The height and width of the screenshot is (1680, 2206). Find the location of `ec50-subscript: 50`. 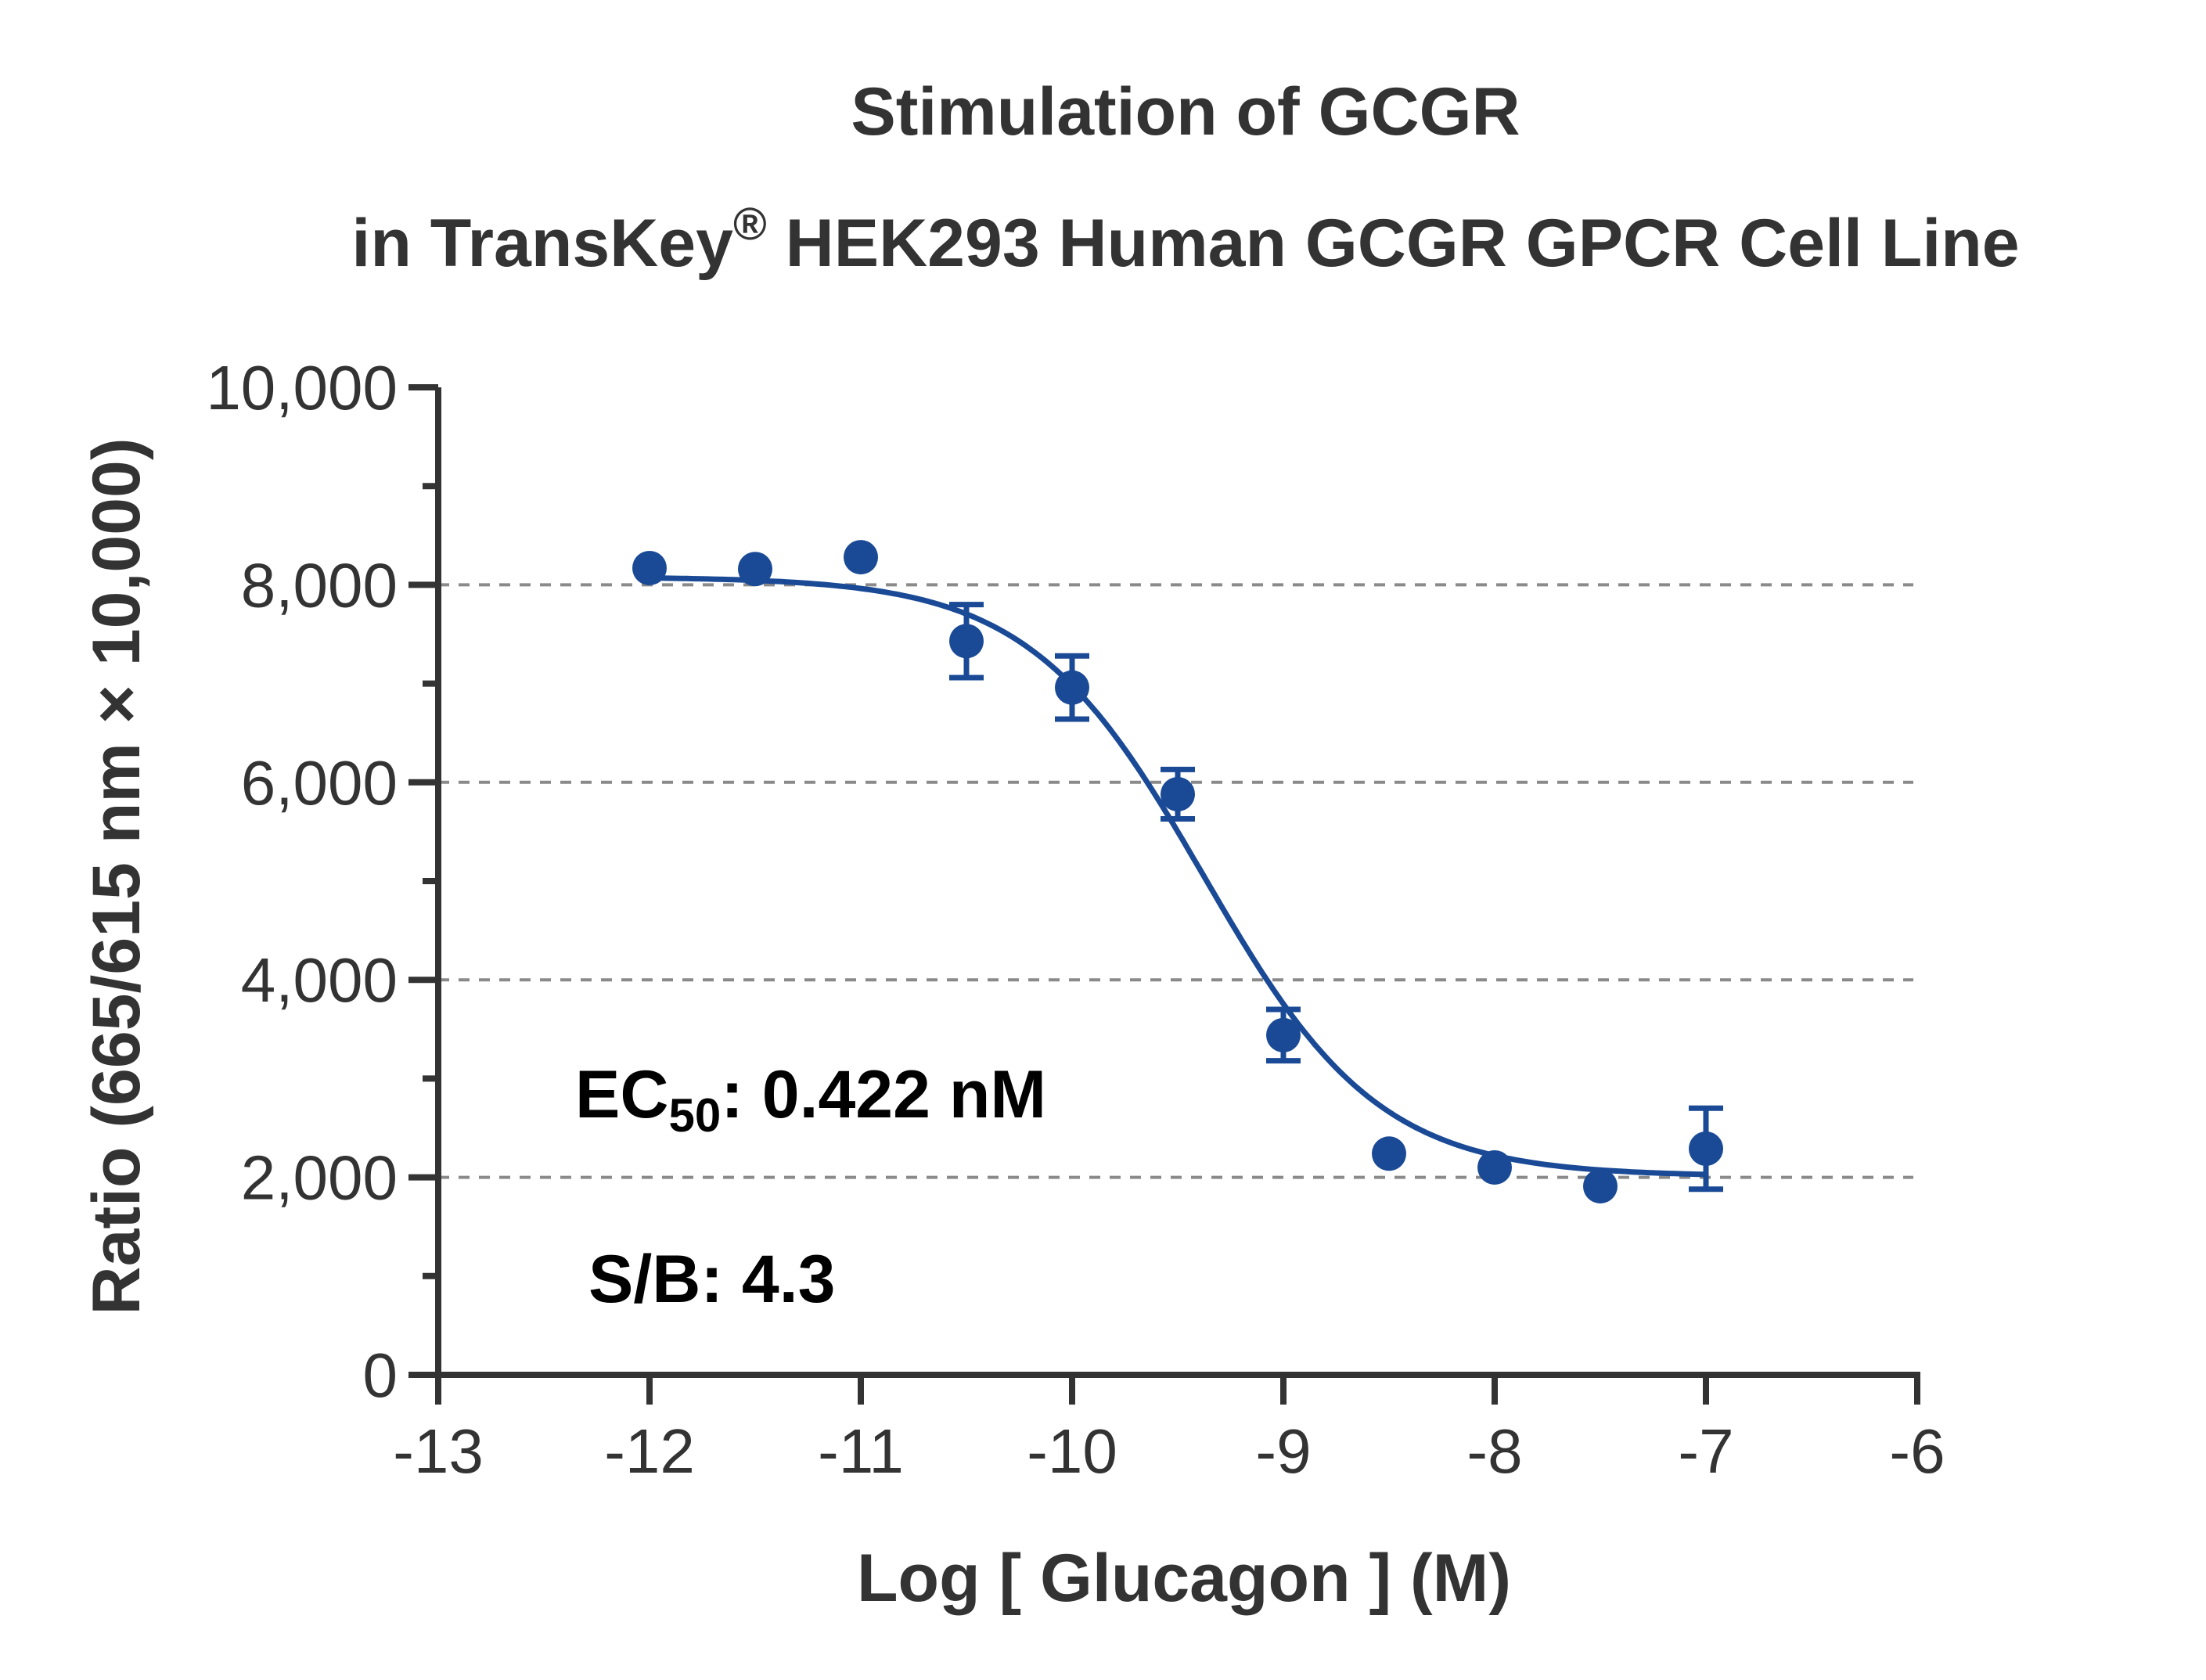

ec50-subscript: 50 is located at coordinates (694, 1115).